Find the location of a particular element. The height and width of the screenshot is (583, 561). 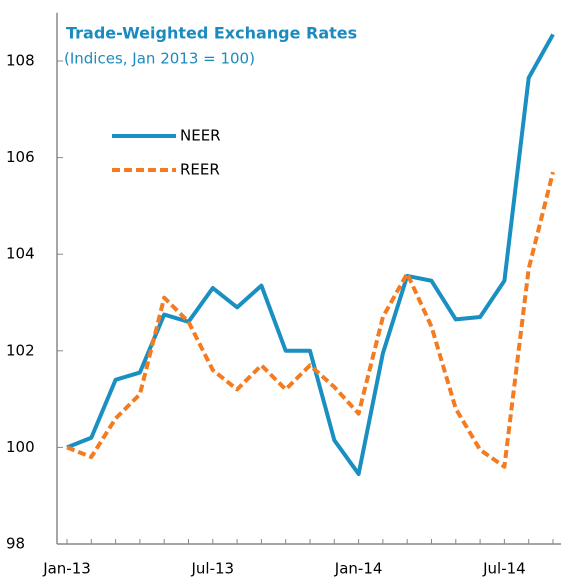

y-tick-label: 106 is located at coordinates (20, 157).